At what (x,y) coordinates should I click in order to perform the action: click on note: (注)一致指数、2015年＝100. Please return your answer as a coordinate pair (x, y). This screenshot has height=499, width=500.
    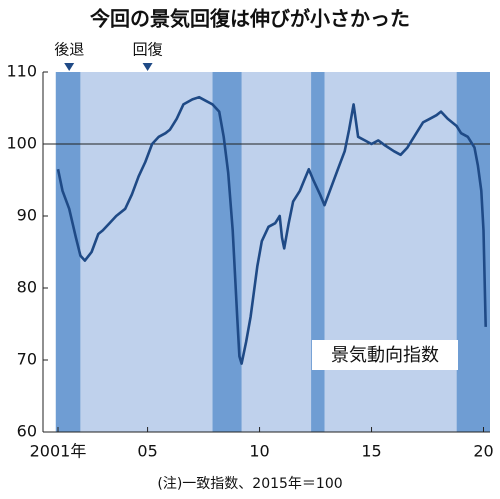
    Looking at the image, I should click on (249, 484).